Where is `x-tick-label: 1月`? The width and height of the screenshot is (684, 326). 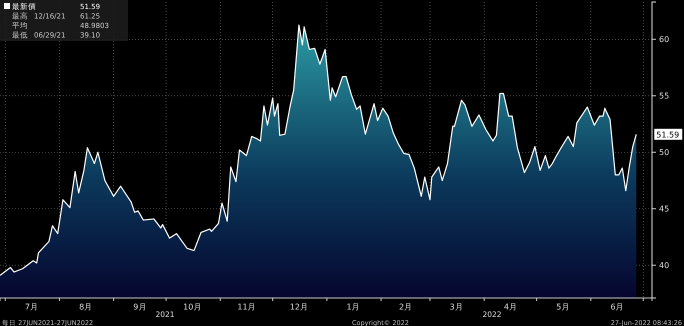
x-tick-label: 1月 is located at coordinates (353, 307).